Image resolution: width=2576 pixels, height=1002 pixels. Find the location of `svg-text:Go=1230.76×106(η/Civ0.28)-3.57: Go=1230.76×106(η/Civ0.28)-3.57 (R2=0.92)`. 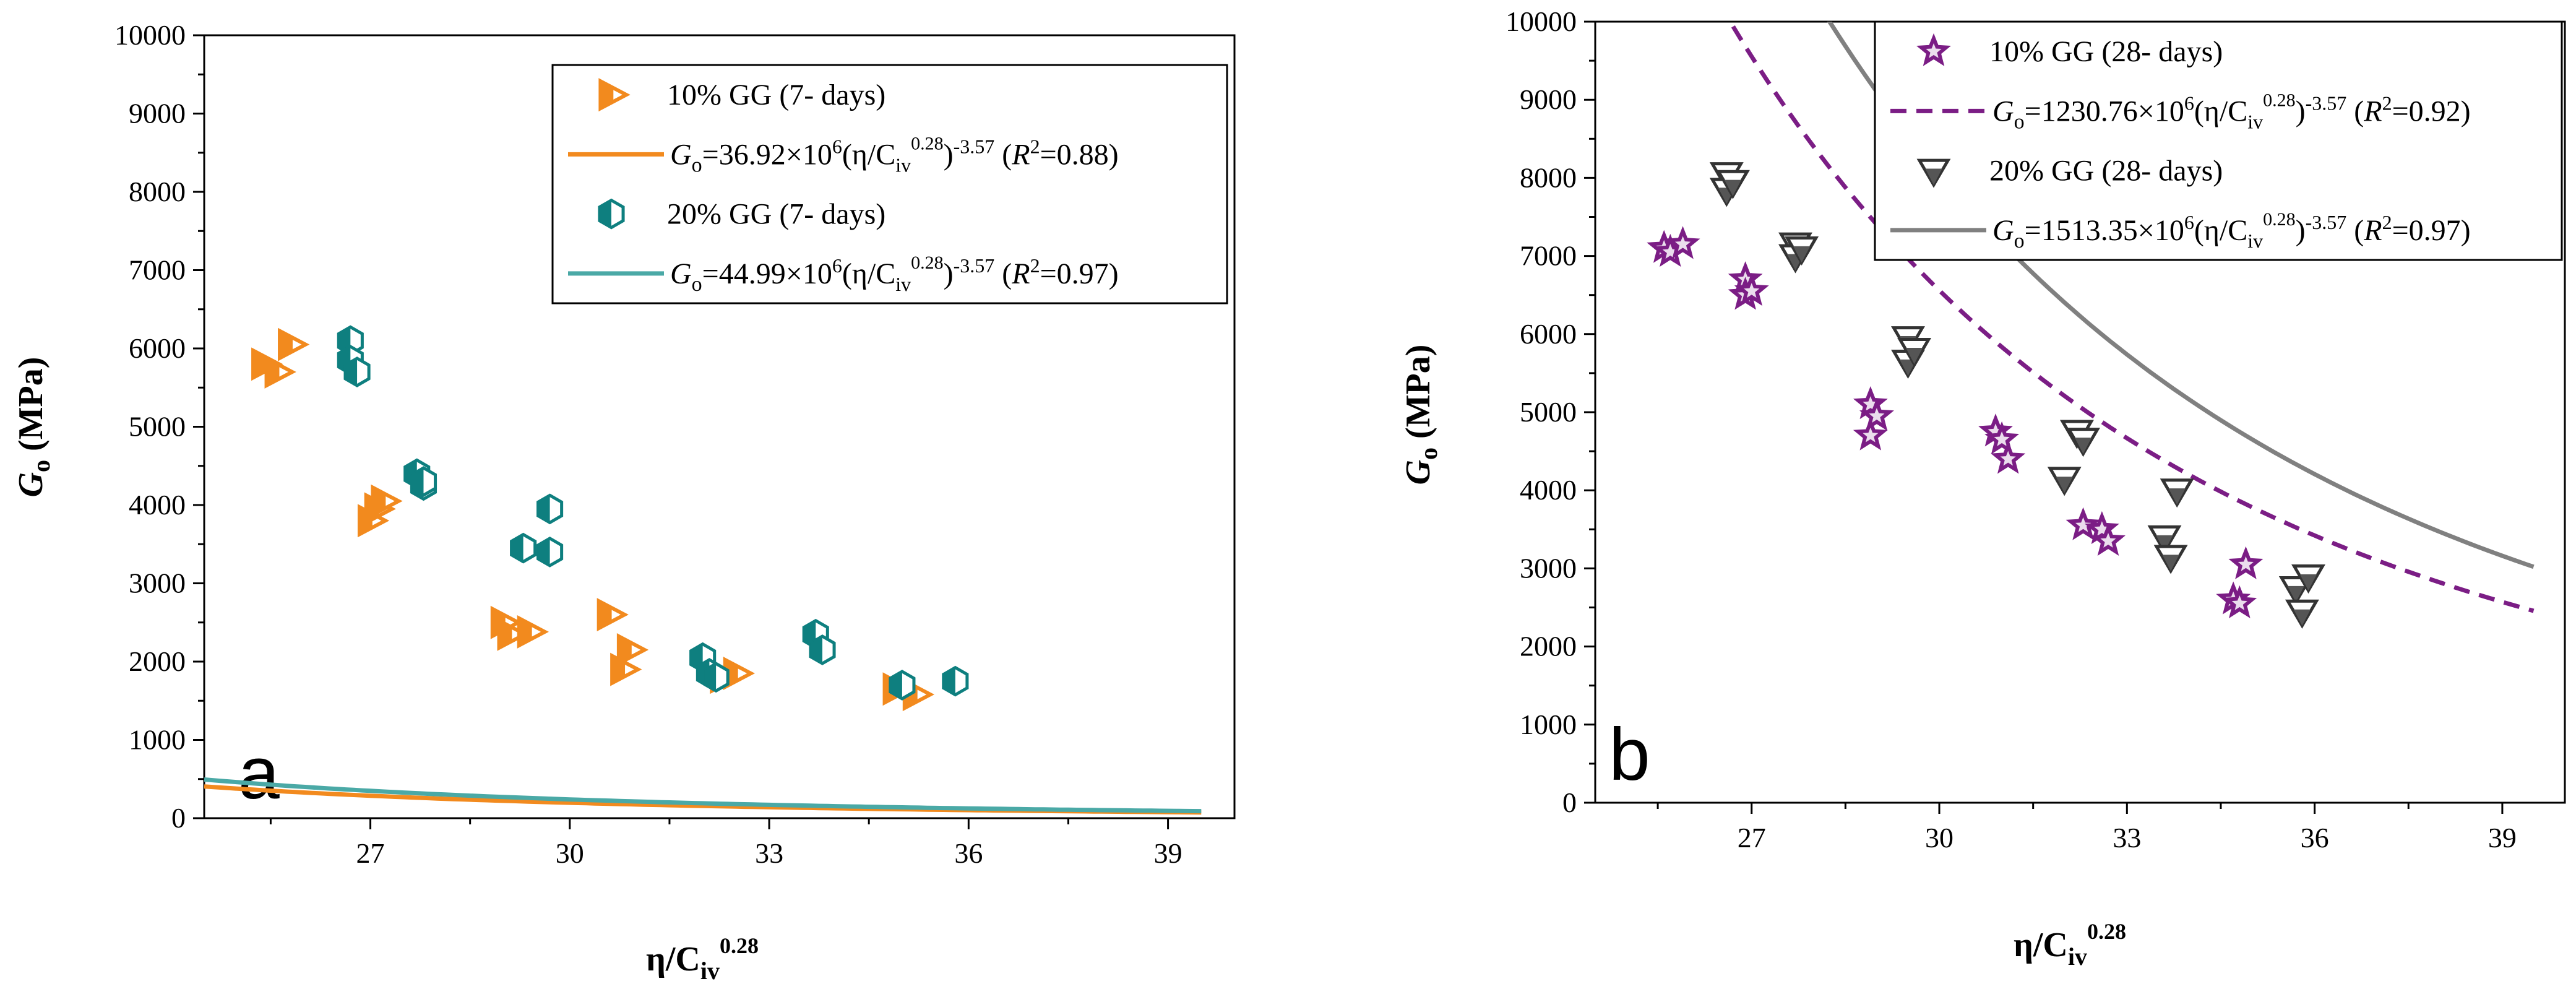

svg-text:Go=1230.76×106(η/Civ0.28)-3.57: Go=1230.76×106(η/Civ0.28)-3.57 (R2=0.92) is located at coordinates (2231, 111).